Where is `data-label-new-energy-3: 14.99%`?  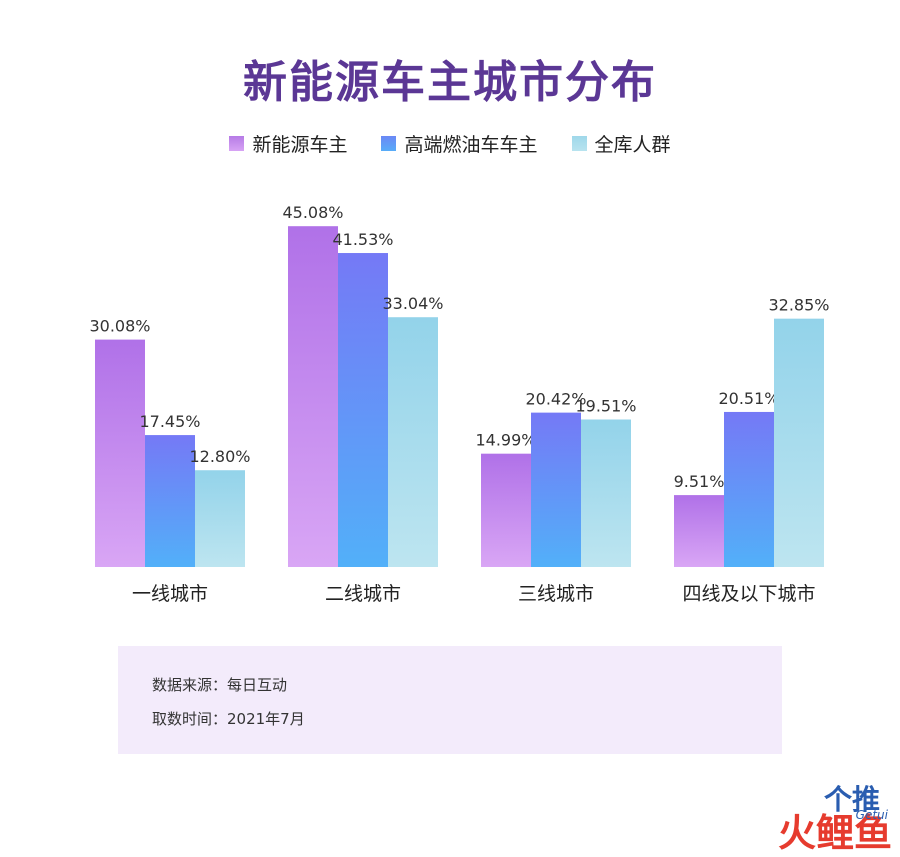 data-label-new-energy-3: 14.99% is located at coordinates (505, 440).